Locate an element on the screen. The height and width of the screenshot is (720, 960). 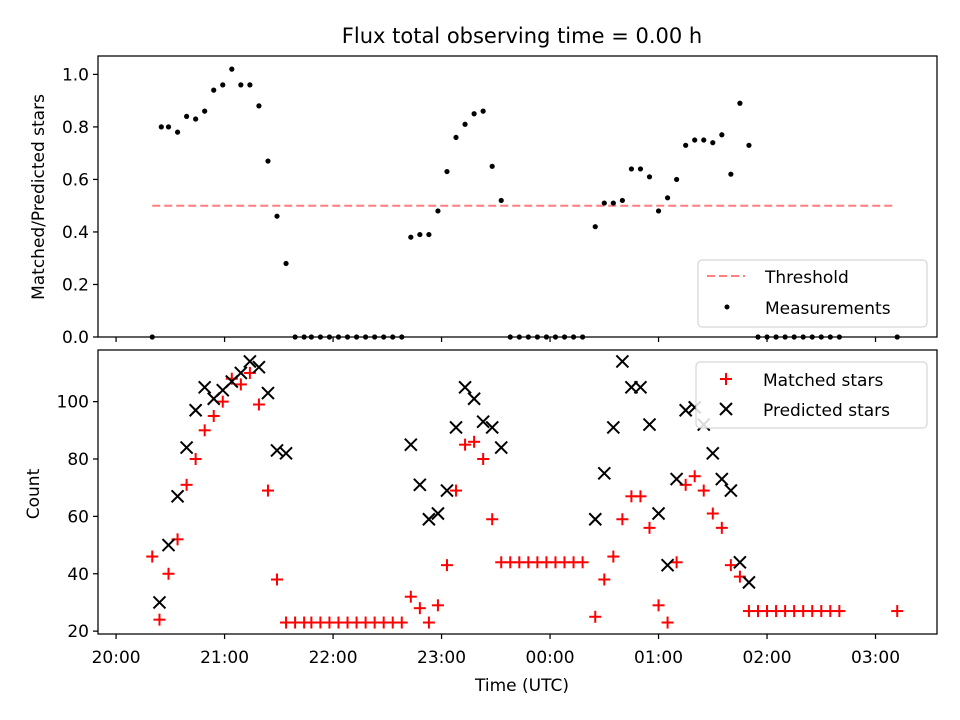
x-tick-label: 02:00 is located at coordinates (767, 658).